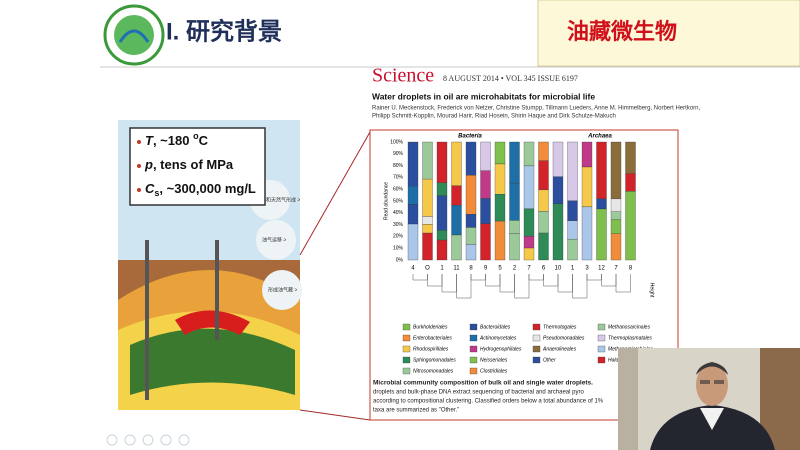 This screenshot has width=800, height=450. I want to click on sample-label: 11, so click(456, 269).